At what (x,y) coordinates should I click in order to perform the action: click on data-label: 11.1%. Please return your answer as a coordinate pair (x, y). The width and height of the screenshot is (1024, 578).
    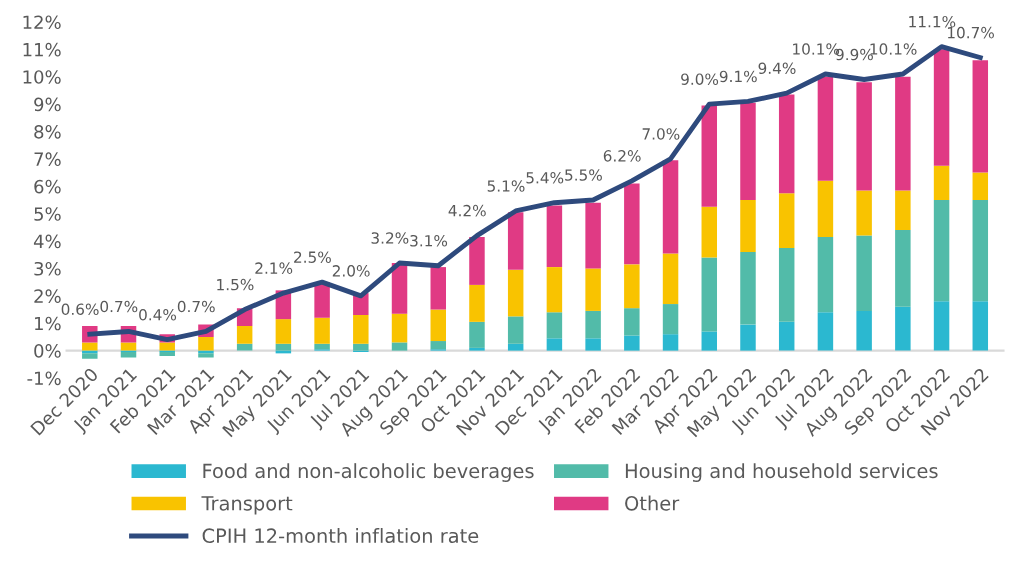
    Looking at the image, I should click on (932, 21).